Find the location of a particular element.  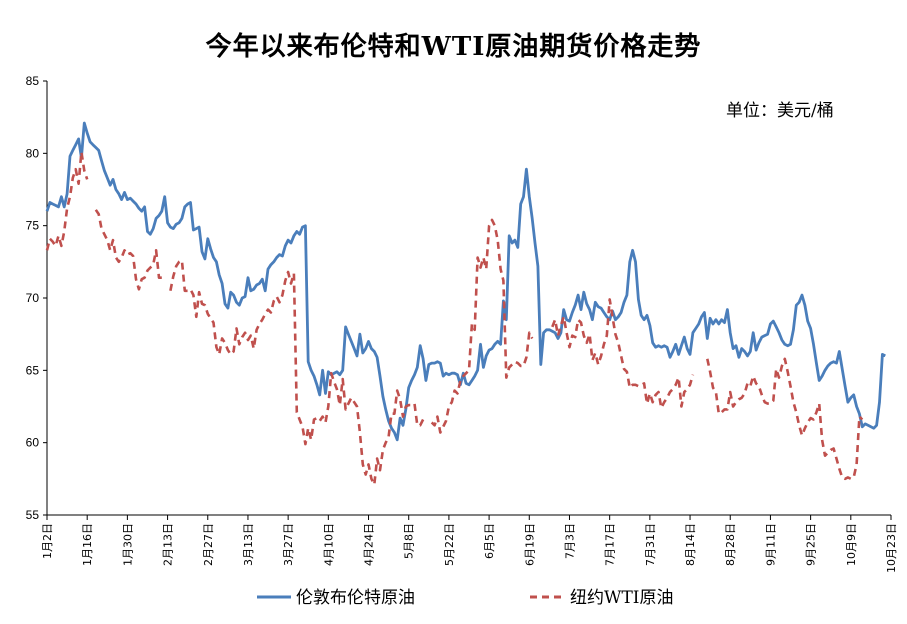

chart-title: 今年以来布伦特和WTI原油期货价格走势 is located at coordinates (453, 47).